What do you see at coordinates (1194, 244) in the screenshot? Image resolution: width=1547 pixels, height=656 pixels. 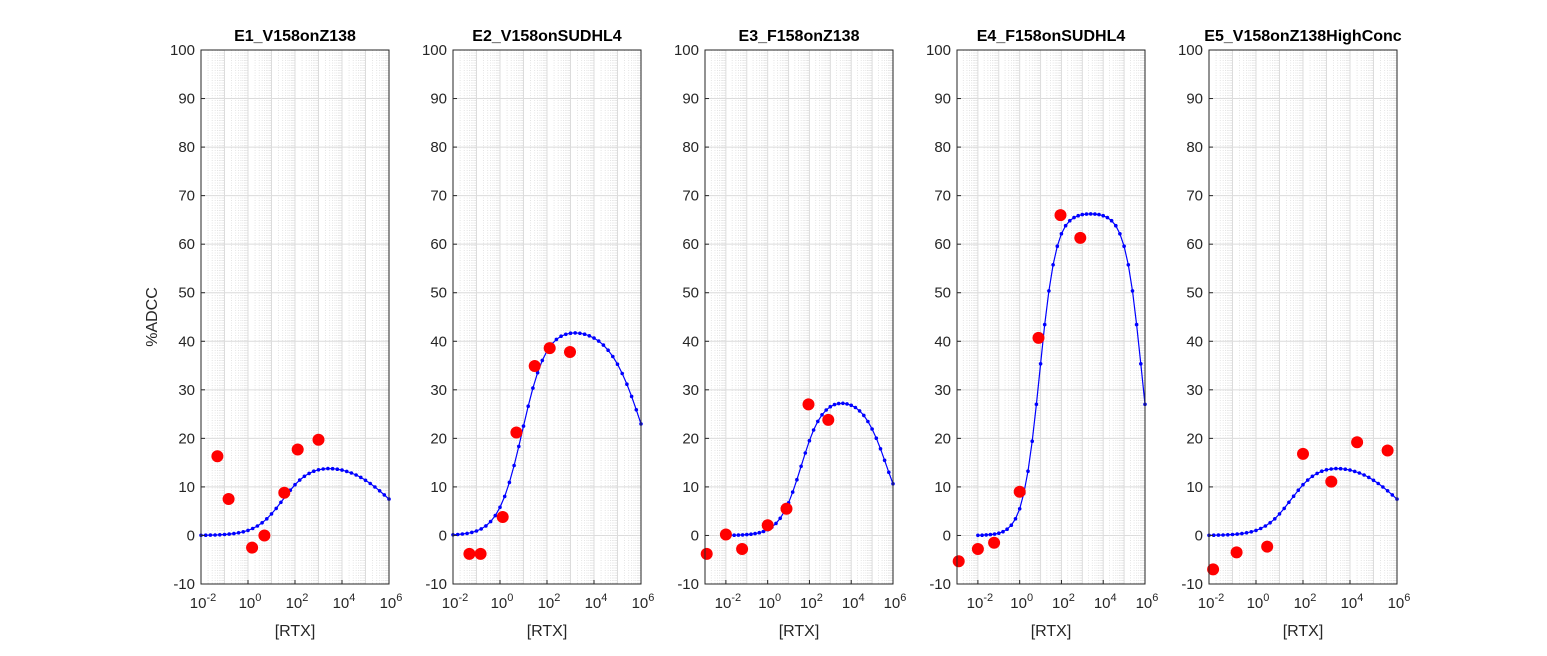 I see `y-tick-label: 60` at bounding box center [1194, 244].